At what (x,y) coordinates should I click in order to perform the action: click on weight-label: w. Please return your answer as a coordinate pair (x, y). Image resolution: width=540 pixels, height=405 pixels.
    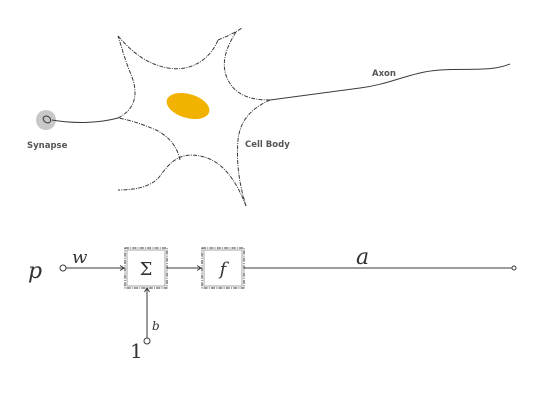
    Looking at the image, I should click on (80, 257).